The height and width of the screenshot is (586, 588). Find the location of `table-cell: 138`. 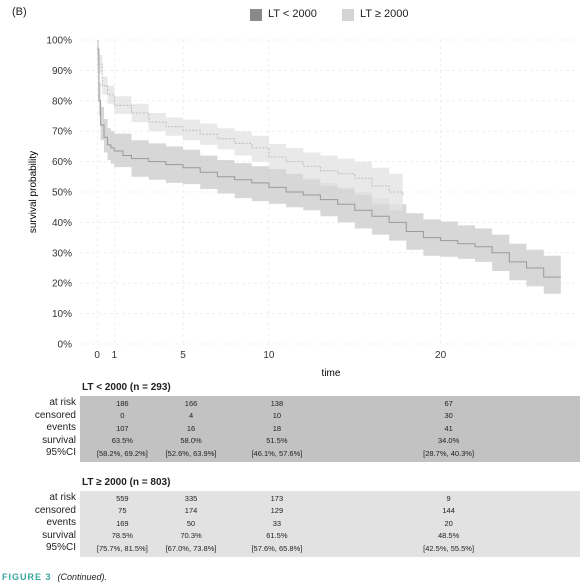

table-cell: 138 is located at coordinates (277, 403).